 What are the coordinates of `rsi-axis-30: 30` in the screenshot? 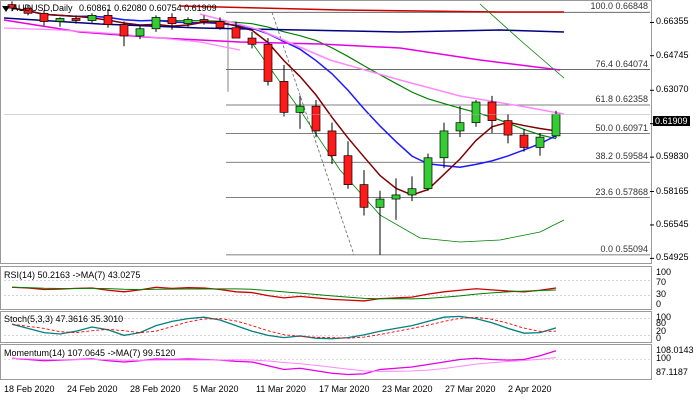 It's located at (661, 294).